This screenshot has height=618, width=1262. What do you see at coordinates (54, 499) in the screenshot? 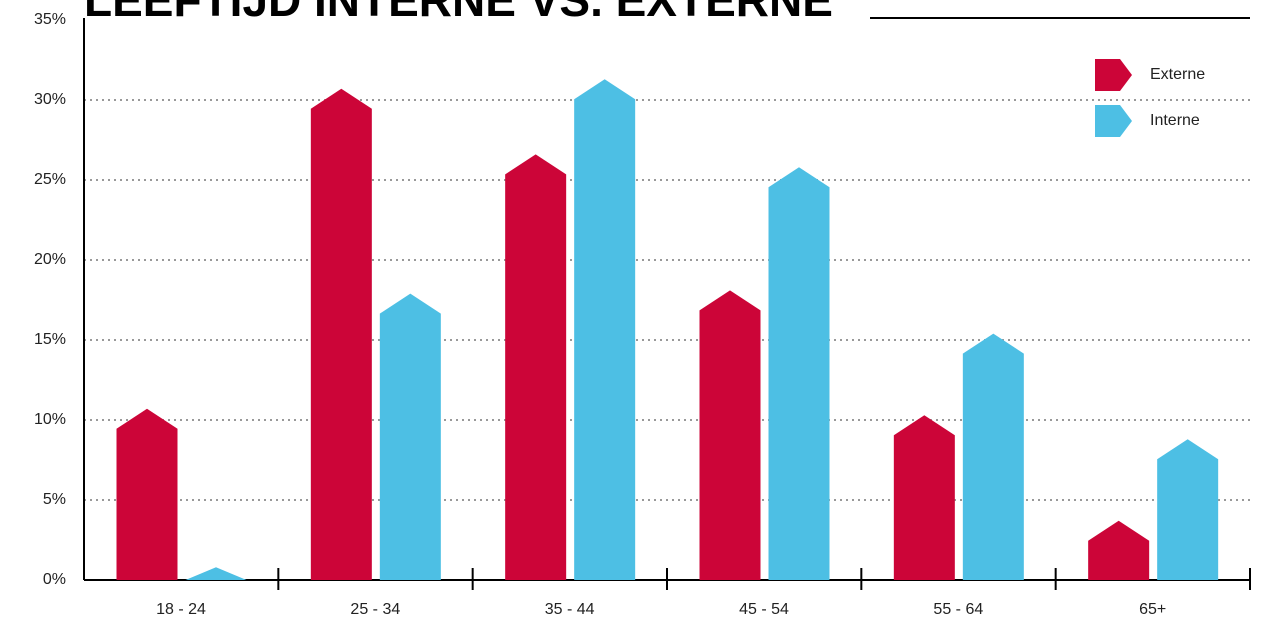
I see `y-tick-label: 5%` at bounding box center [54, 499].